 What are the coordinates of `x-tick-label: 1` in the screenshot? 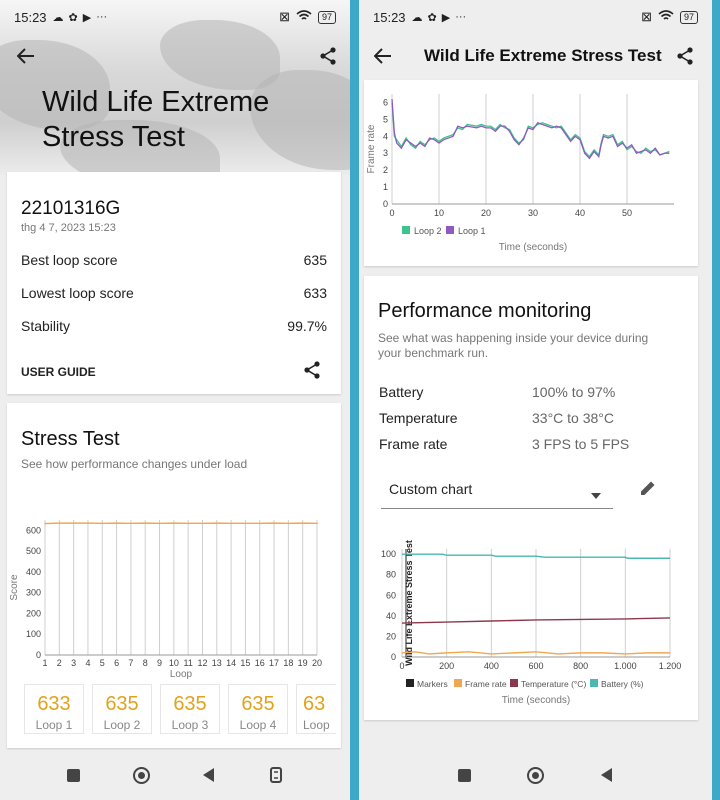 It's located at (44, 663).